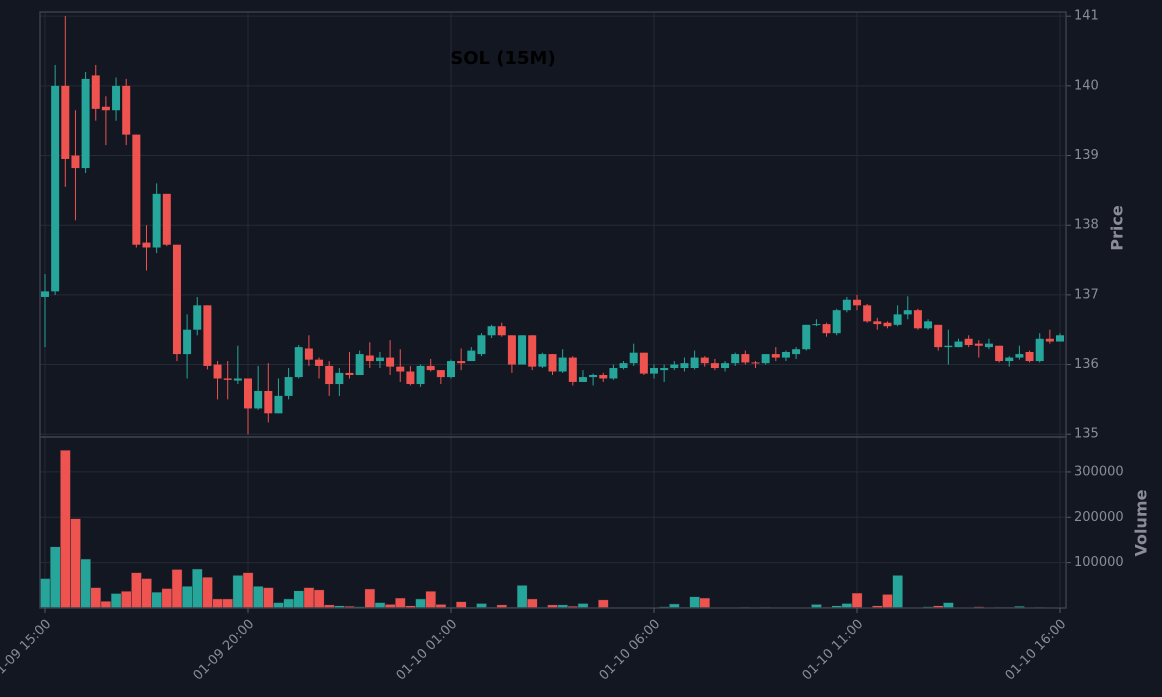 The height and width of the screenshot is (697, 1162). What do you see at coordinates (1099, 562) in the screenshot?
I see `y-tick-label: 100000` at bounding box center [1099, 562].